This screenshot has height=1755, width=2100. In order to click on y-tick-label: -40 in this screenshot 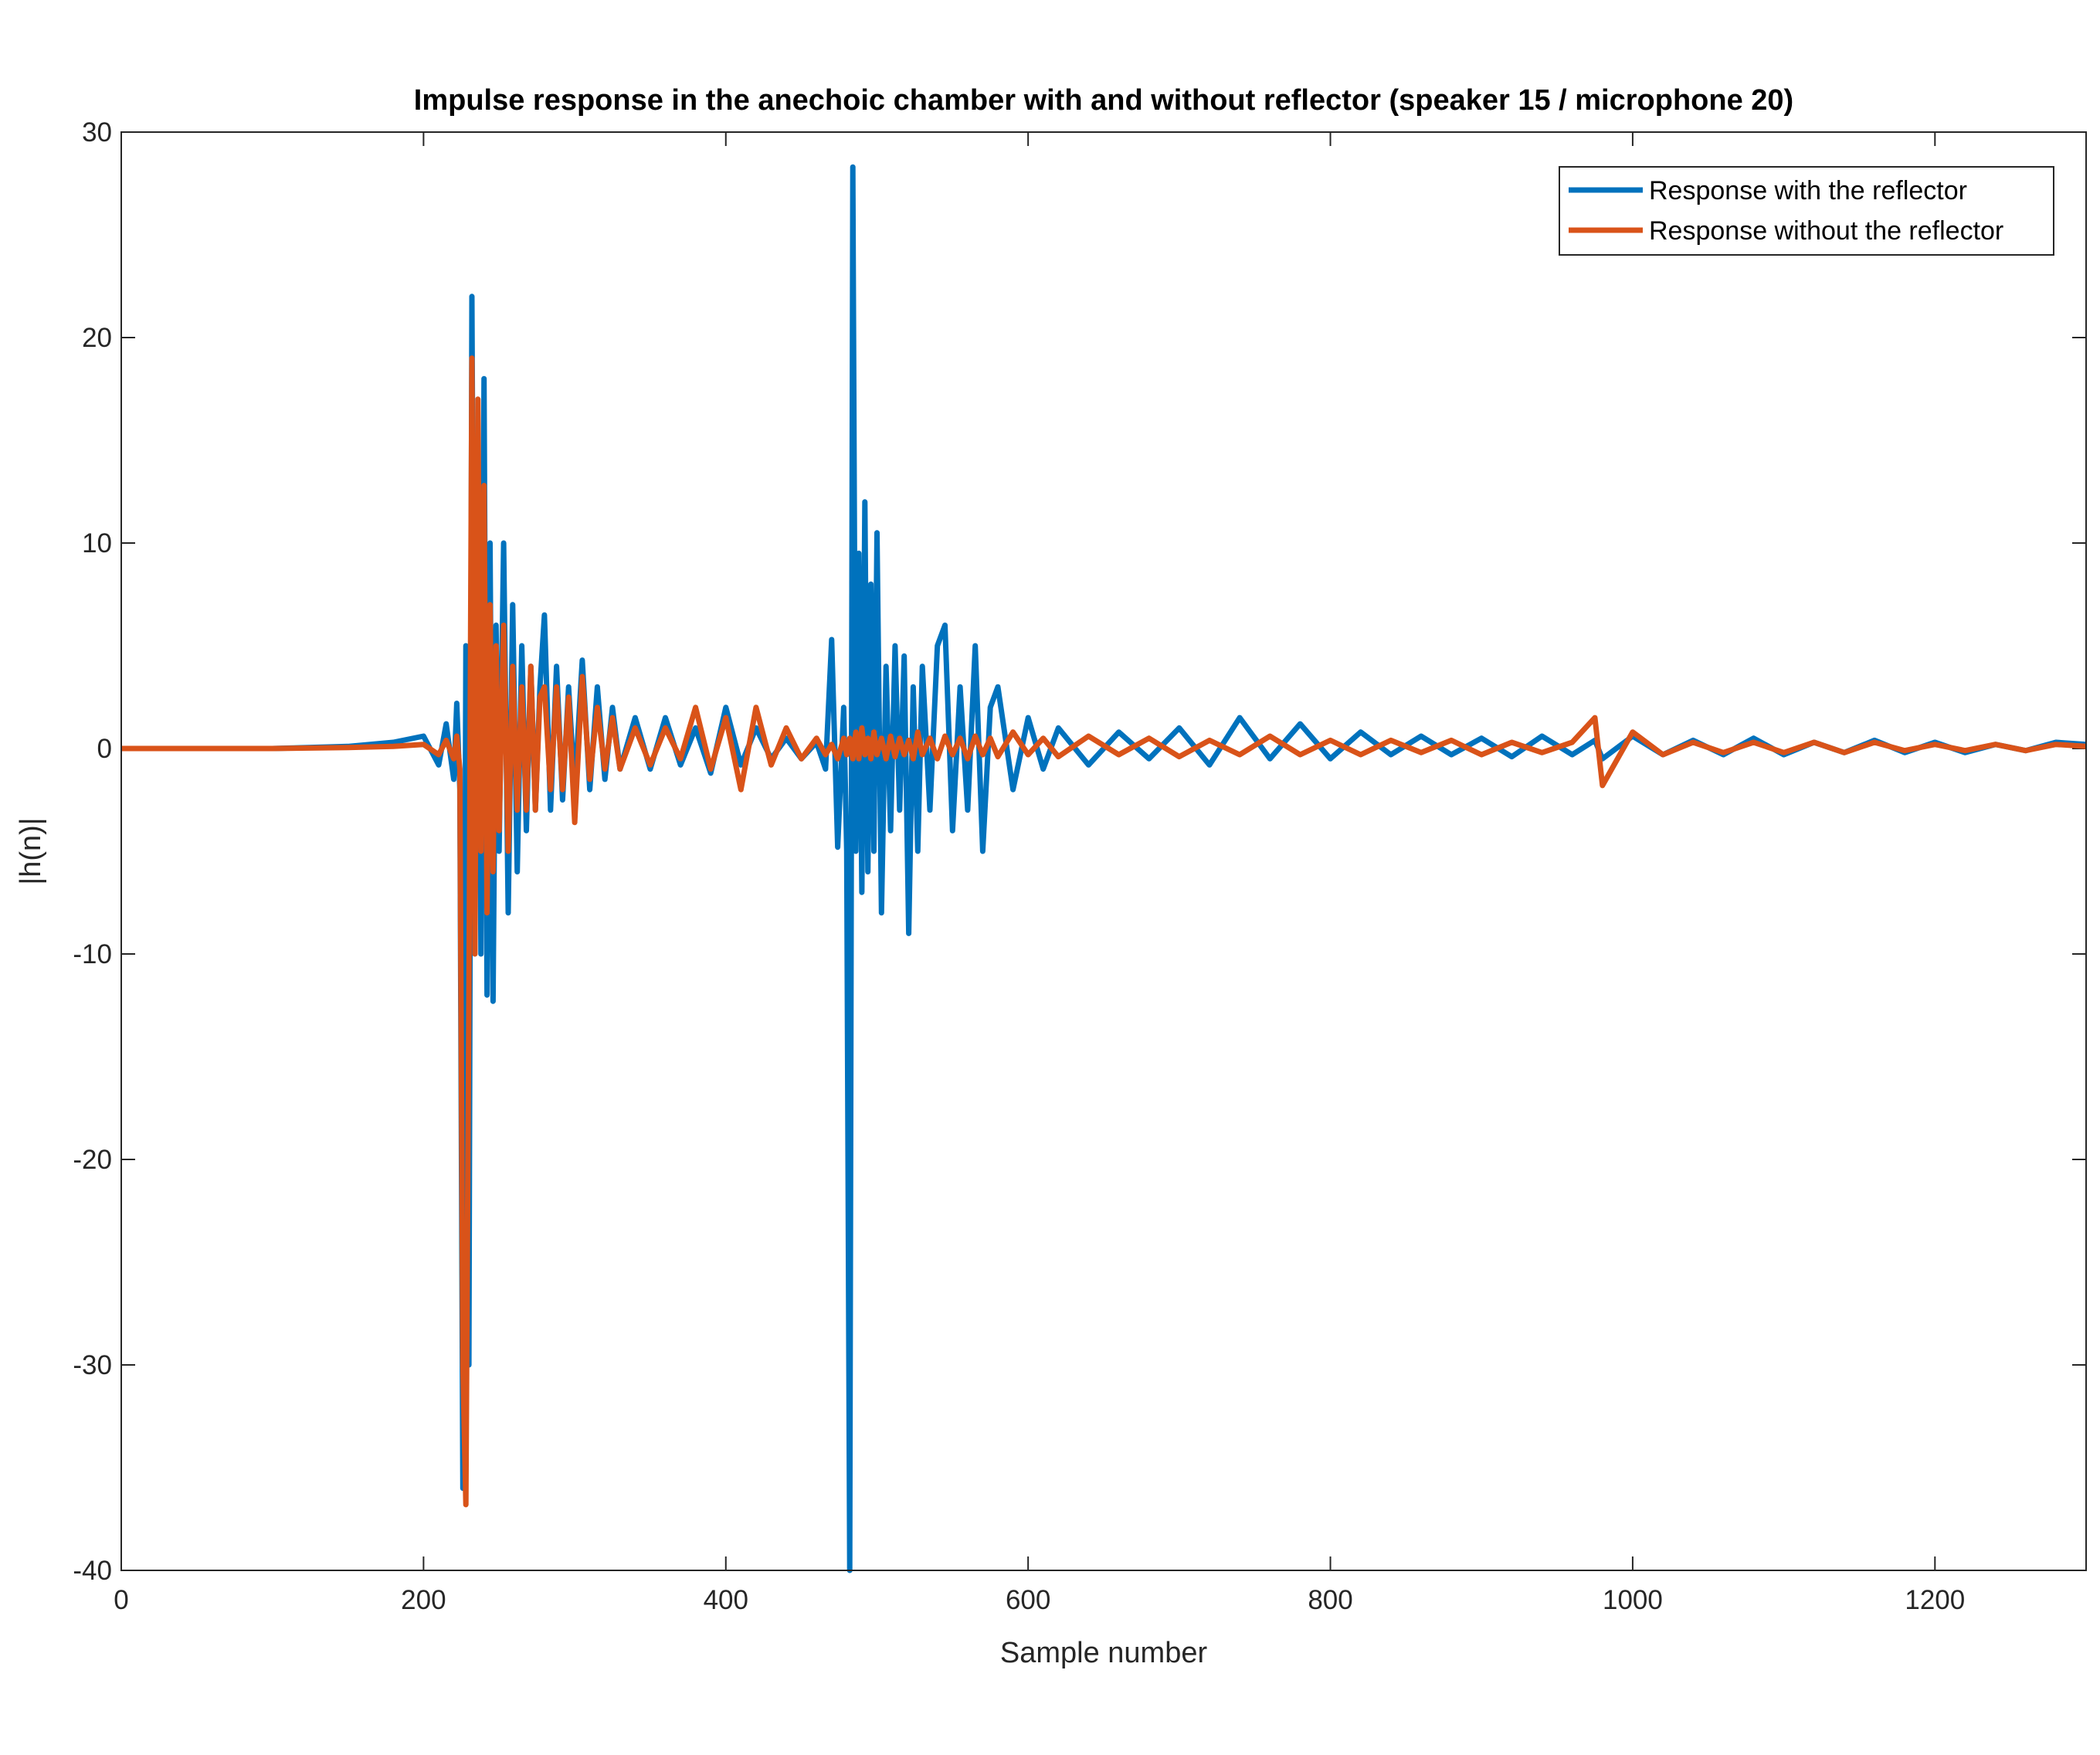, I will do `click(92, 1571)`.